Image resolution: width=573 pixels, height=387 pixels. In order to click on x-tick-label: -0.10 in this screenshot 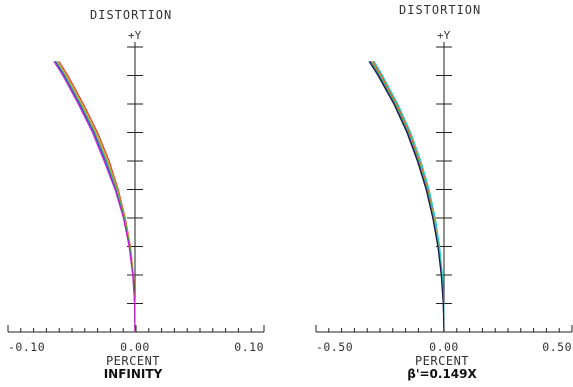, I will do `click(26, 347)`.